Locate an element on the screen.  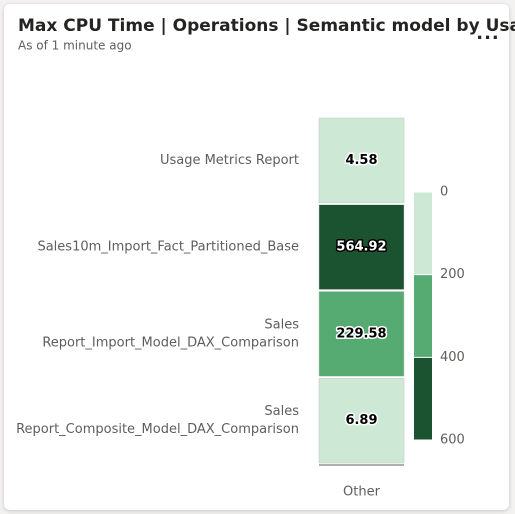
legend-tick-label: 600 is located at coordinates (452, 440).